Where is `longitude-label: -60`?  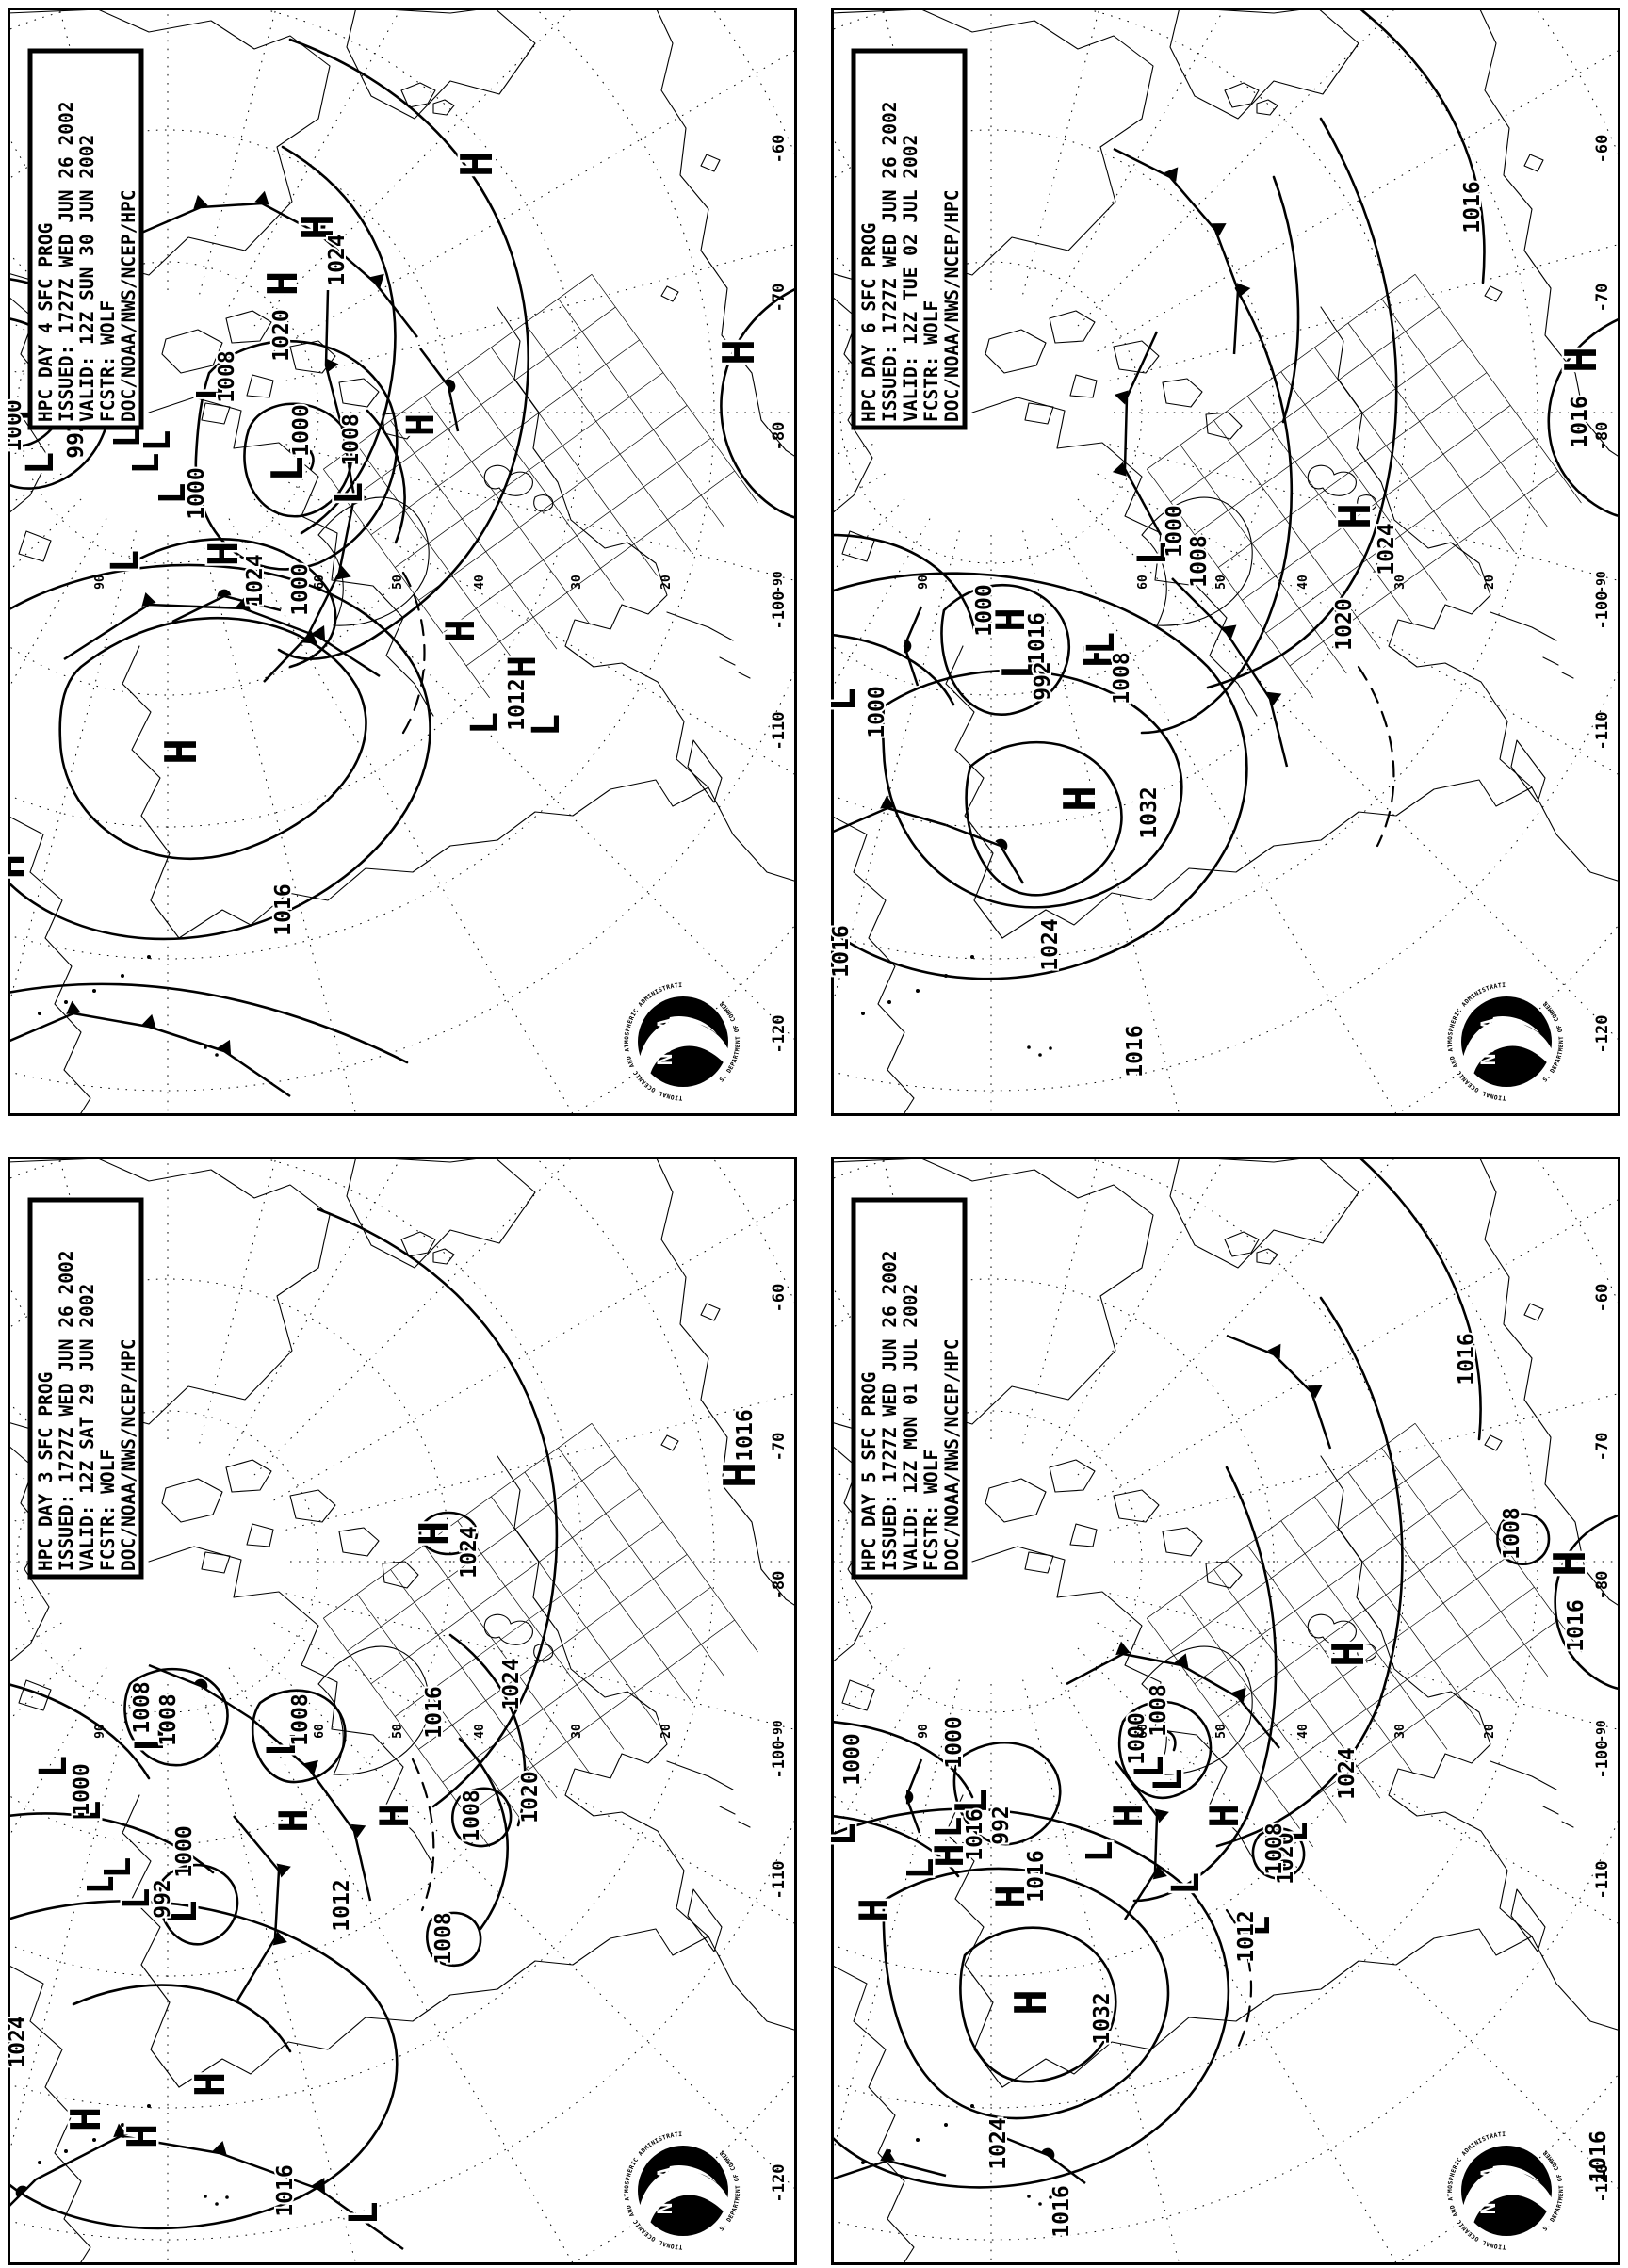 longitude-label: -60 is located at coordinates (779, 149).